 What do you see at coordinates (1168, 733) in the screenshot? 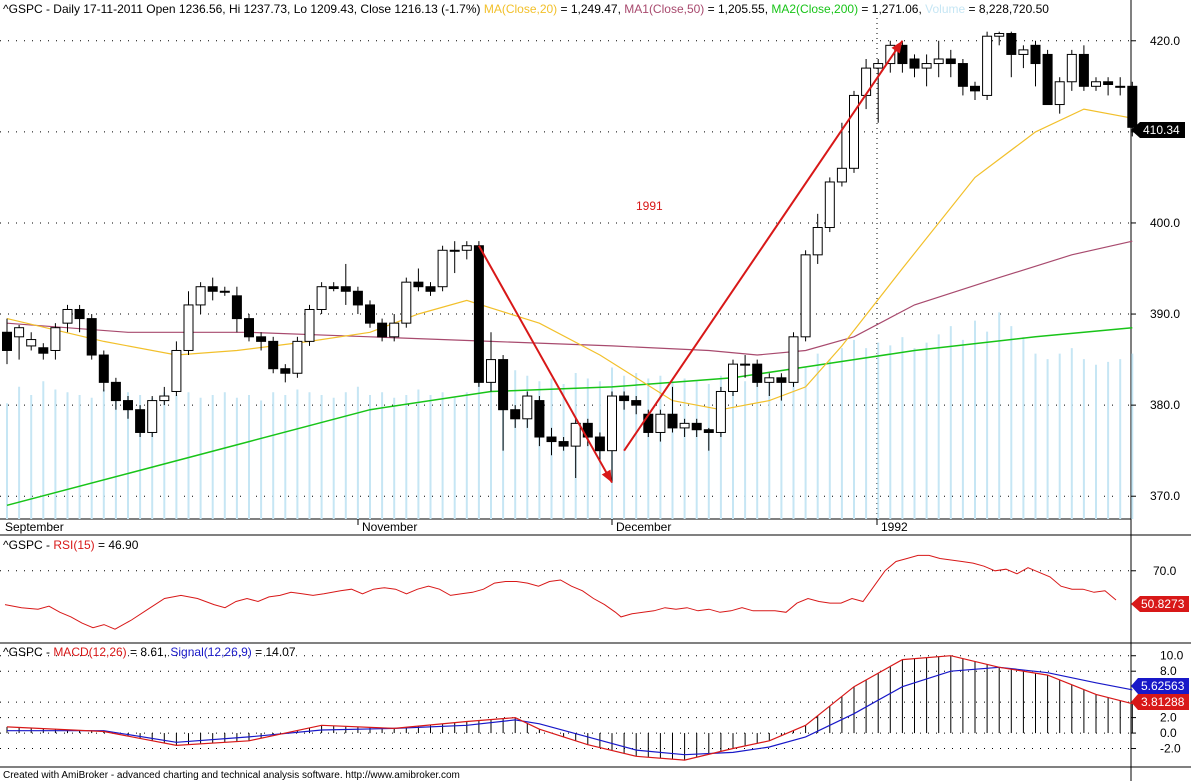
I see `macd-tick-label: 0.0` at bounding box center [1168, 733].